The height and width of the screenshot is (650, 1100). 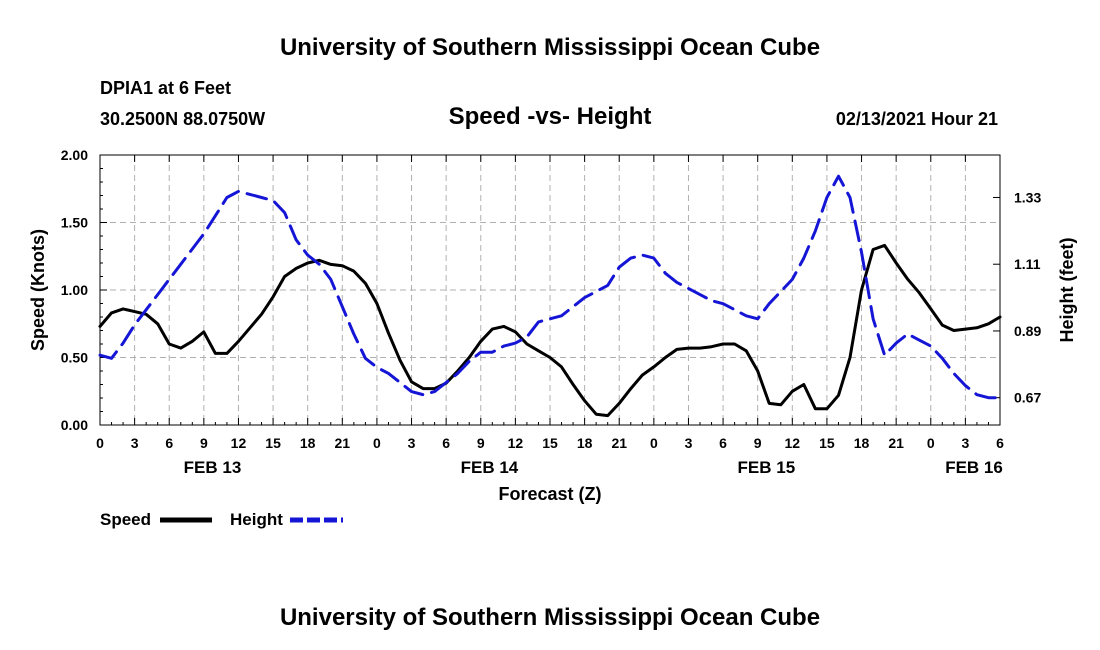 What do you see at coordinates (165, 88) in the screenshot?
I see `station-label: DPIA1 at 6 Feet` at bounding box center [165, 88].